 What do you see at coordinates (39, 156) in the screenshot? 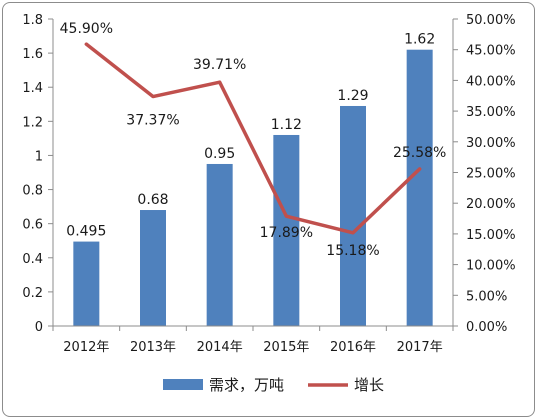
I see `y-left-tick-label: 1` at bounding box center [39, 156].